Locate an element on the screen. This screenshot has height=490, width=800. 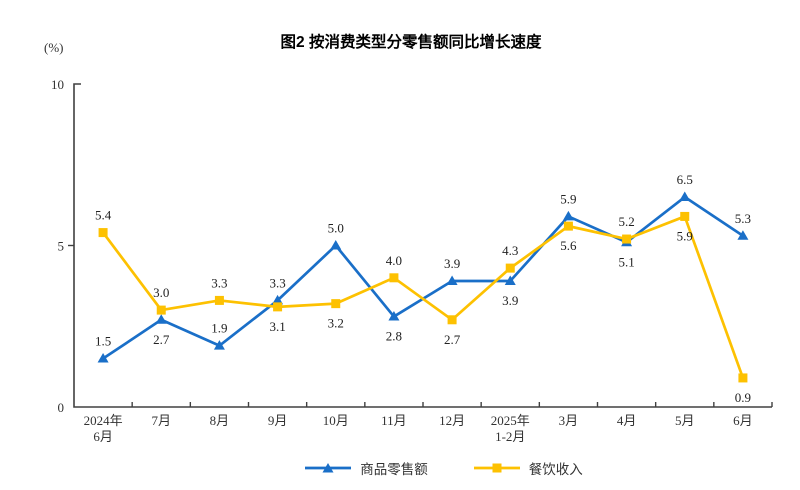
x-tick-label: 12月 is located at coordinates (452, 420).